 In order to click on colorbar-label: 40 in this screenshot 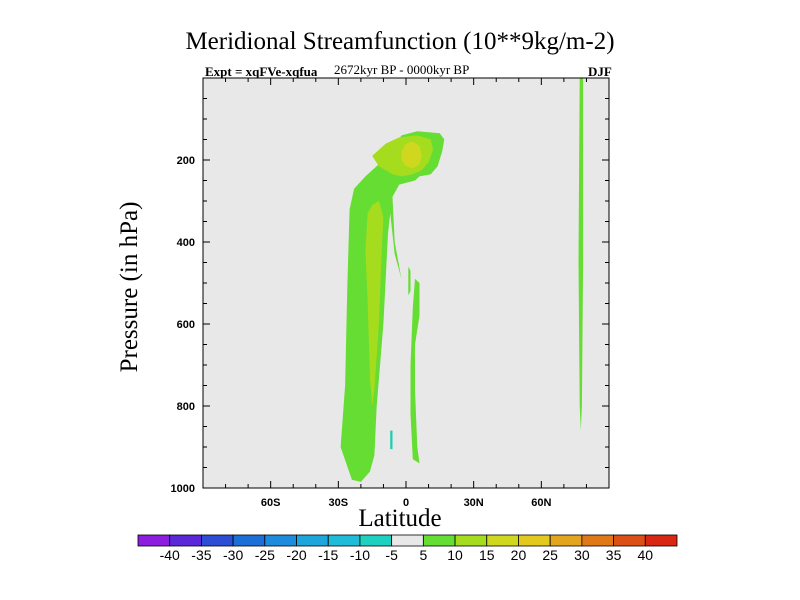, I will do `click(646, 555)`.